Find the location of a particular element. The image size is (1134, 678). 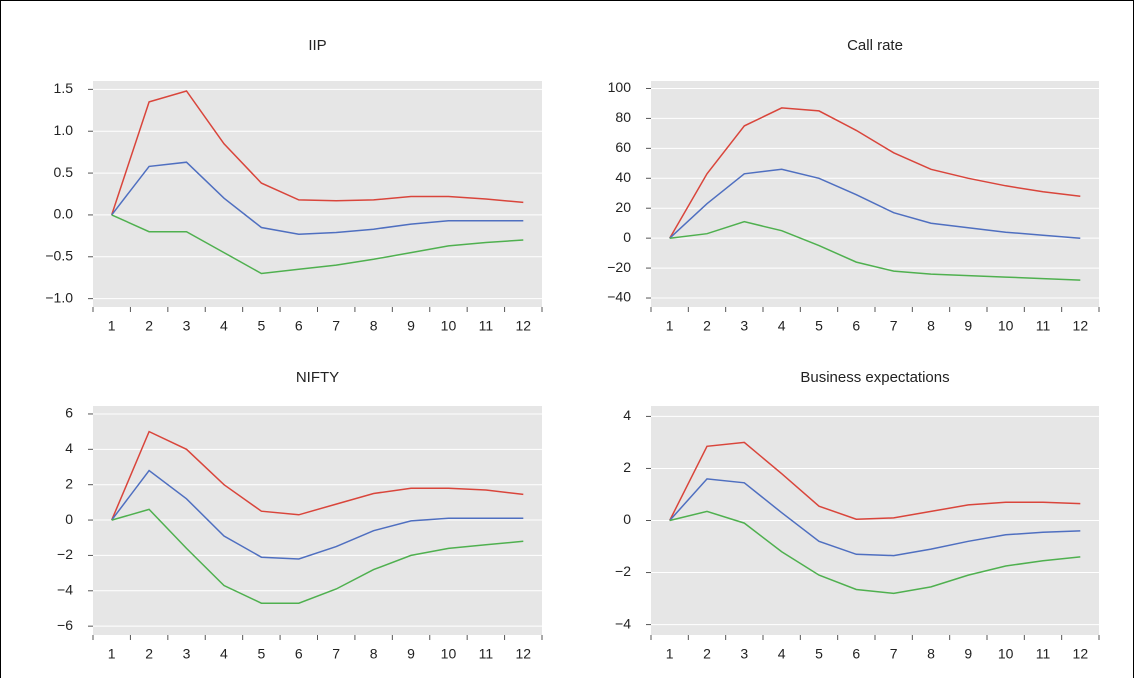

y-tick-label: −1.0 is located at coordinates (59, 297).